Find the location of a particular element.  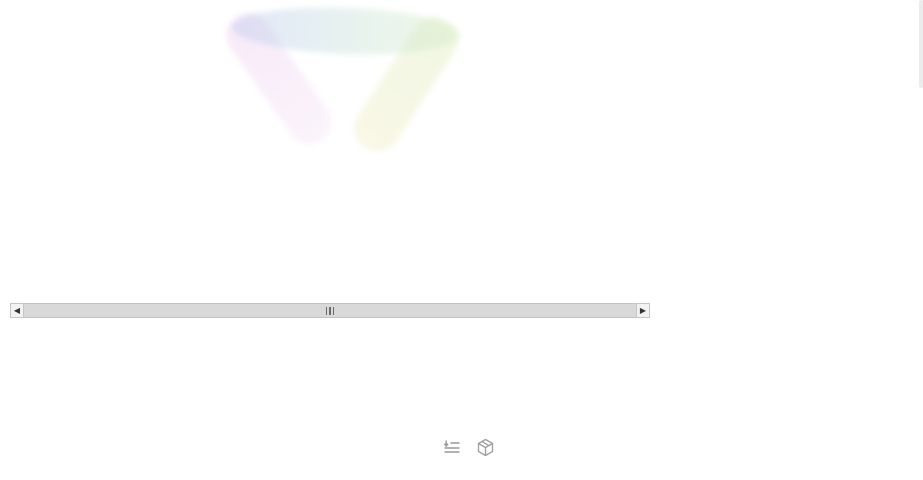

scroll-right-button: ▶ is located at coordinates (643, 310).